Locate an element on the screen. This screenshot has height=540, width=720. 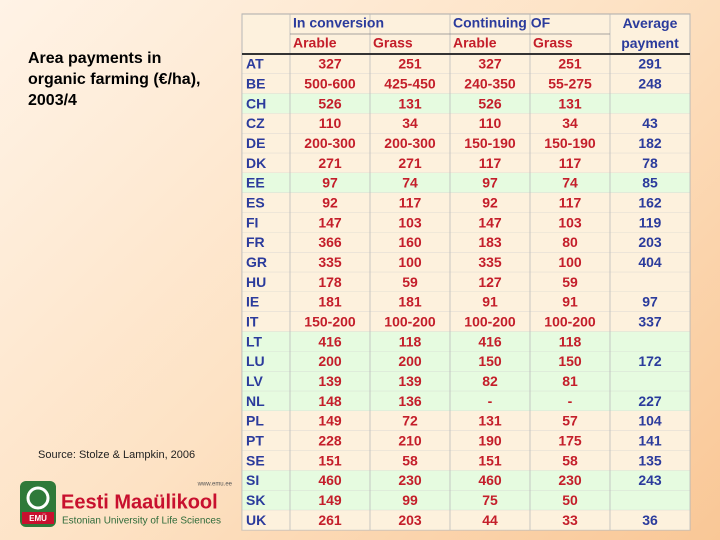
table-cell: 92 is located at coordinates (490, 202).